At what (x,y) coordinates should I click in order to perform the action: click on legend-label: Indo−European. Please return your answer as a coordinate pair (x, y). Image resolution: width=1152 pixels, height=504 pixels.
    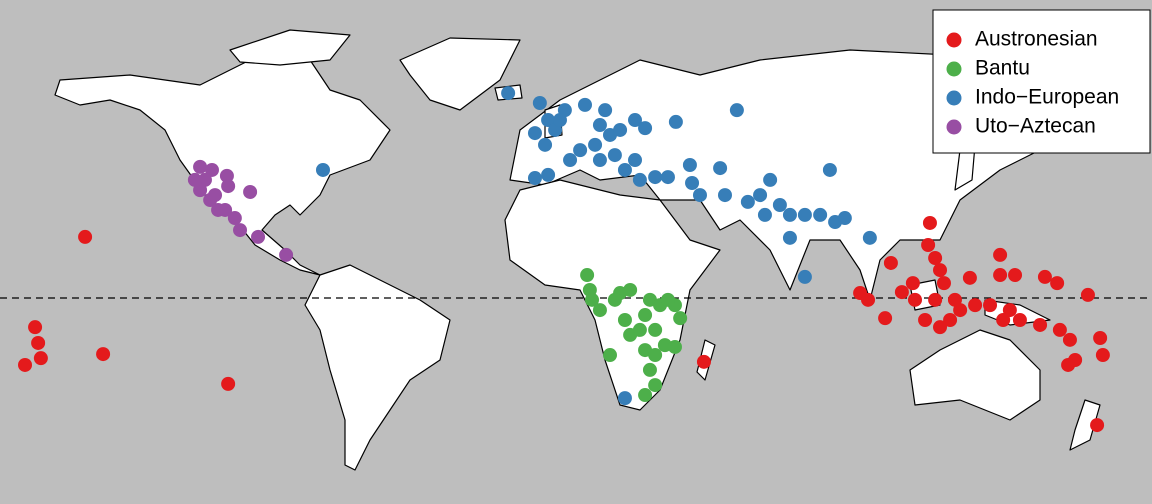
    Looking at the image, I should click on (1047, 97).